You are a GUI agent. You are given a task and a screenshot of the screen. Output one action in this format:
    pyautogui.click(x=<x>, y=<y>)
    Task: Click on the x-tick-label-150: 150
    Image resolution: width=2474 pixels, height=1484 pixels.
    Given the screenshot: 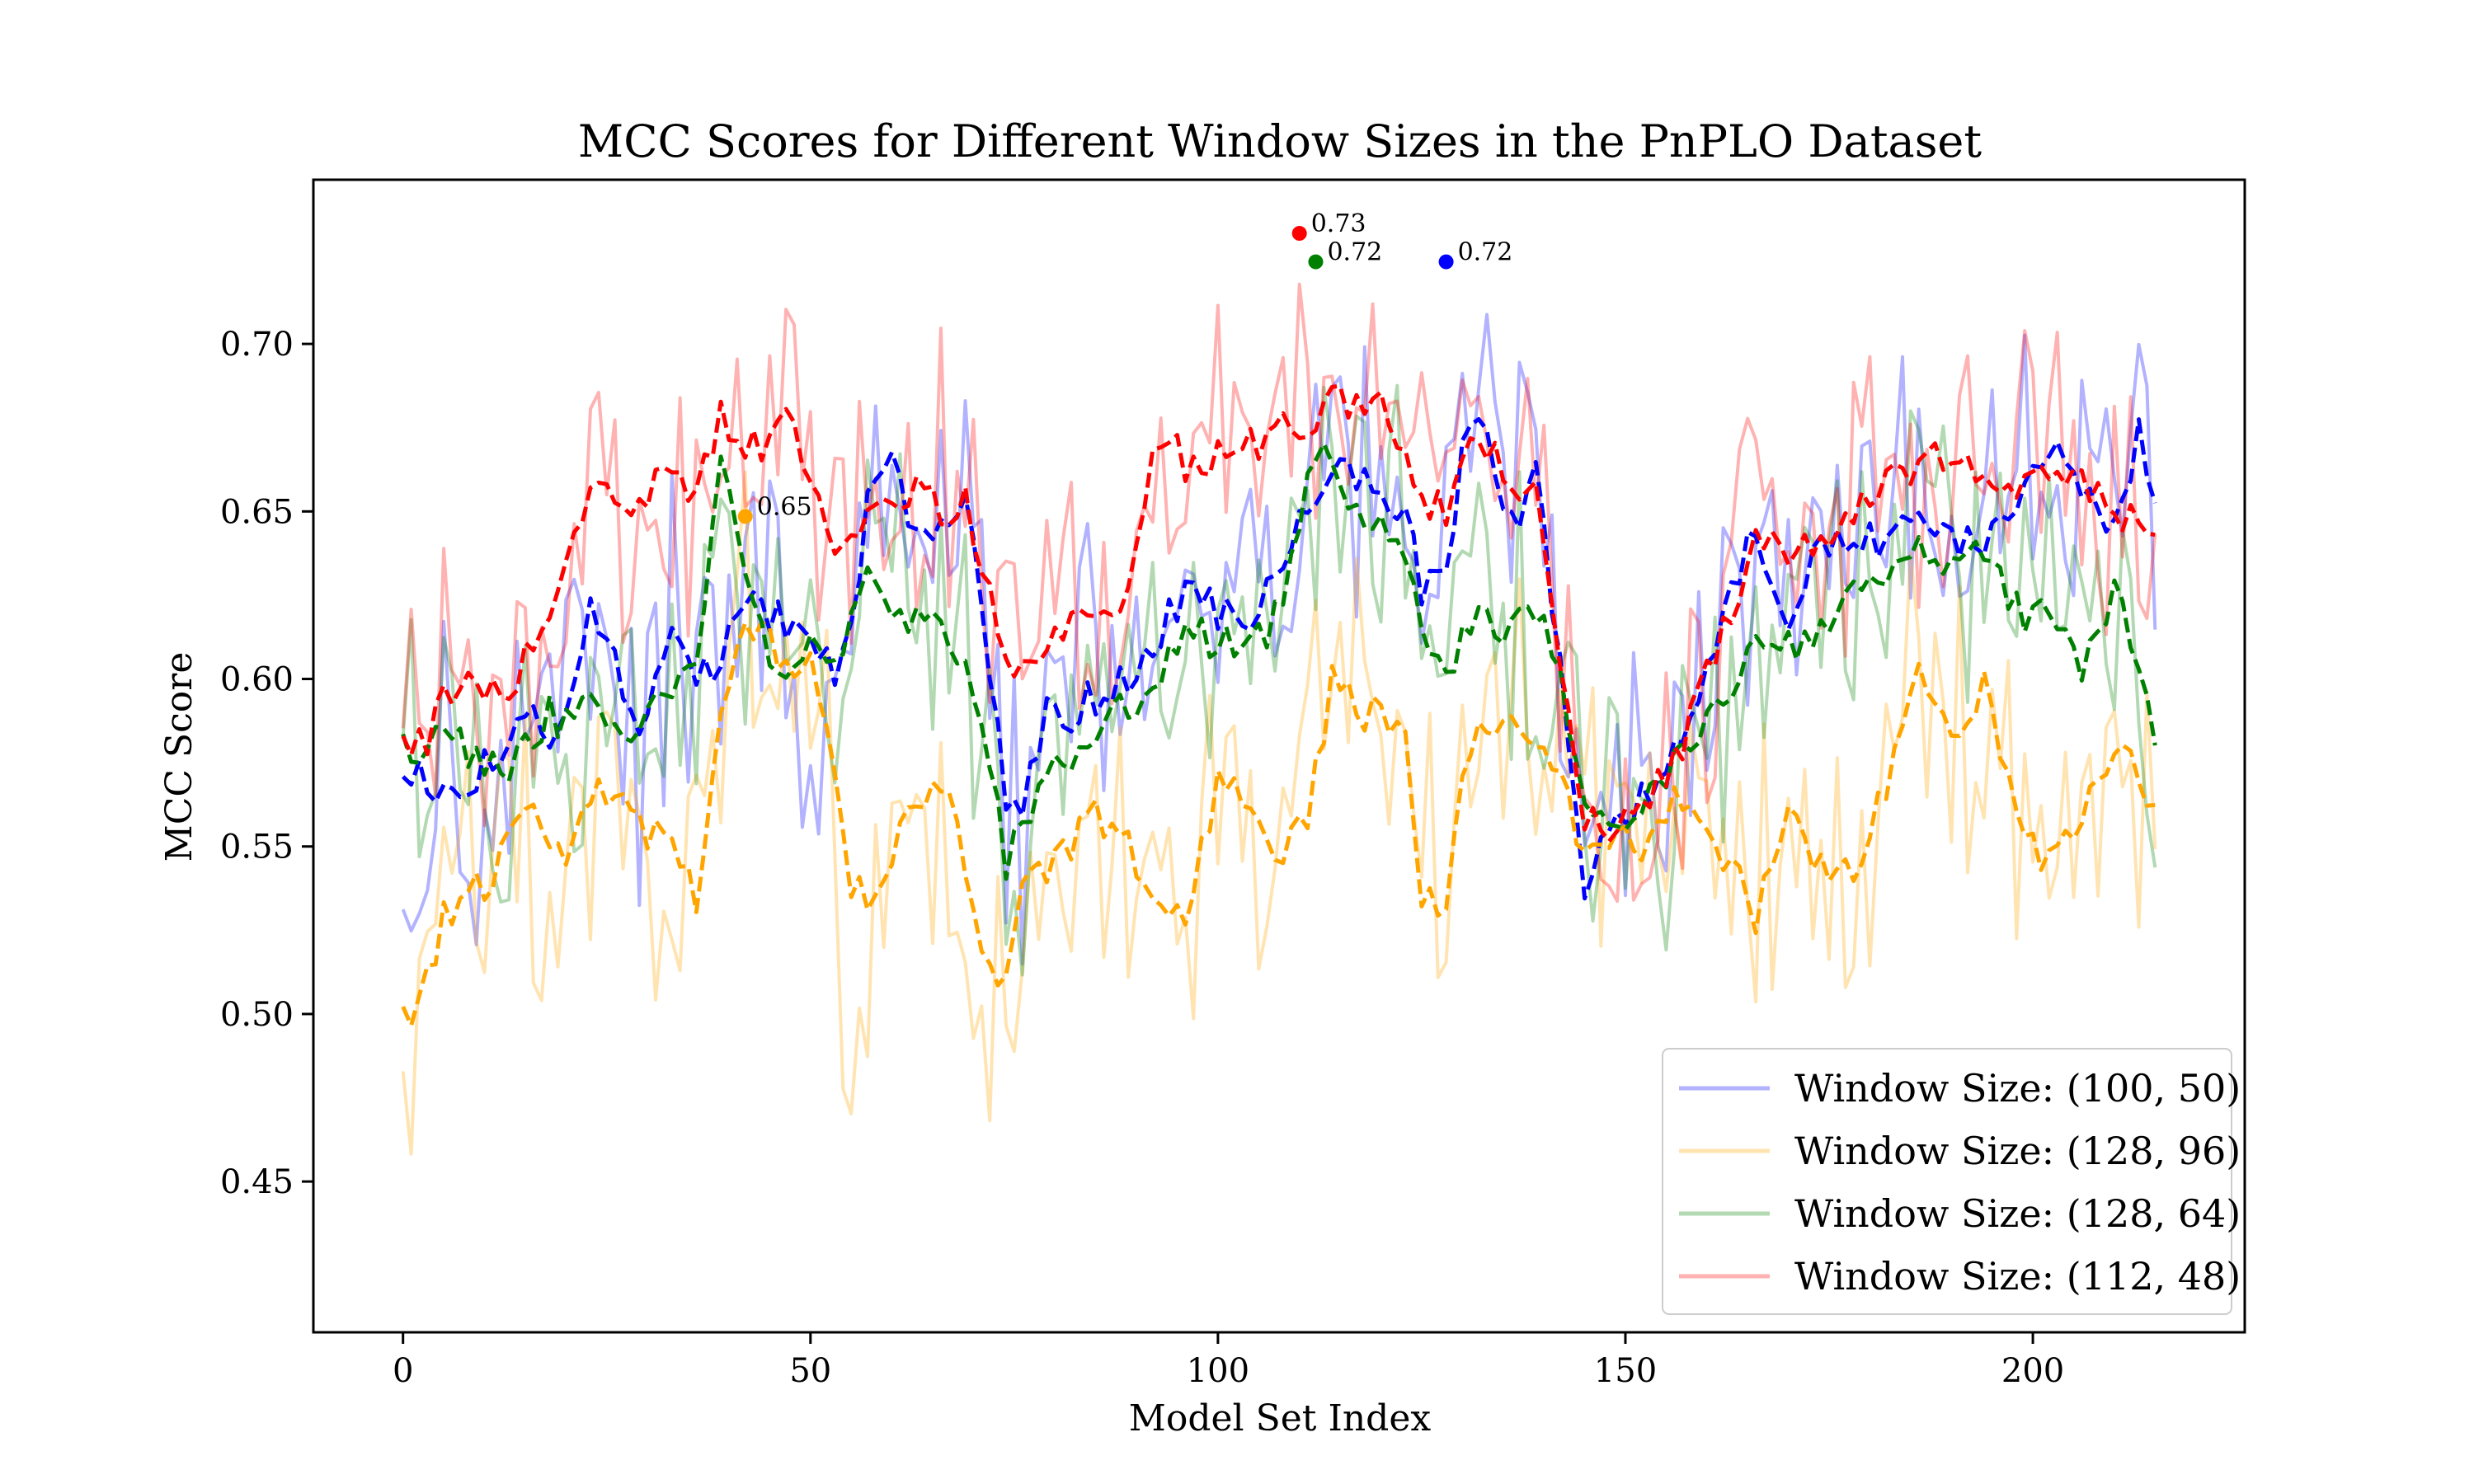 What is the action you would take?
    pyautogui.click(x=1625, y=1371)
    